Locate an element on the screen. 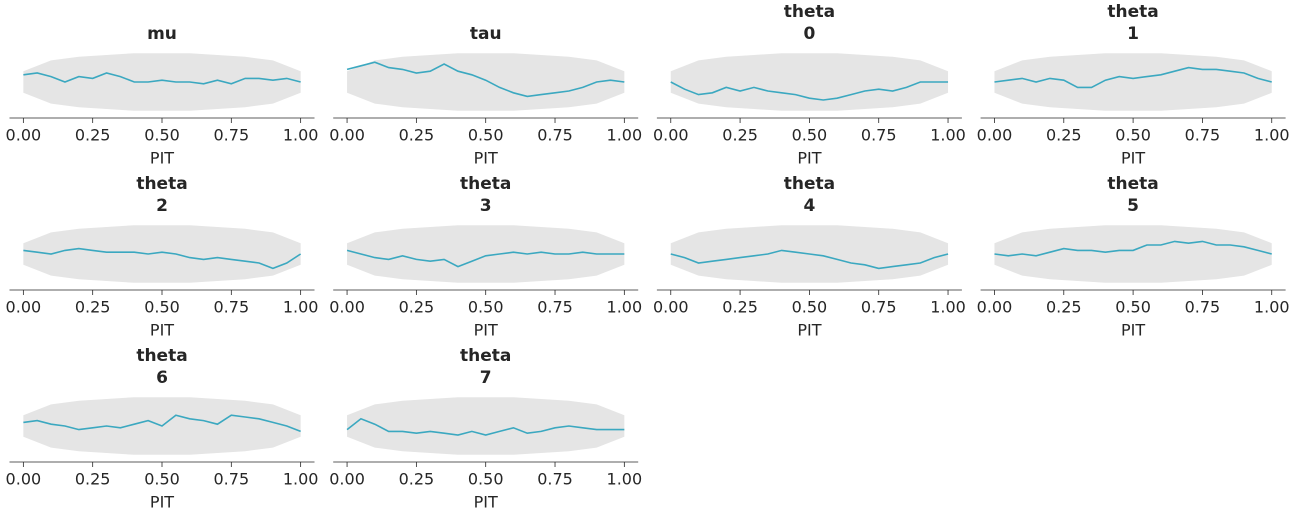 The image size is (1295, 516). panel-title: 3 is located at coordinates (486, 206).